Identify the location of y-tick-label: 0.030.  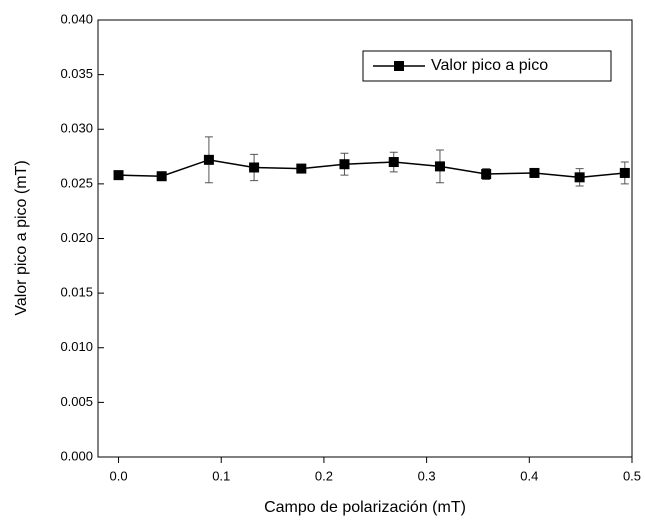
(76, 128).